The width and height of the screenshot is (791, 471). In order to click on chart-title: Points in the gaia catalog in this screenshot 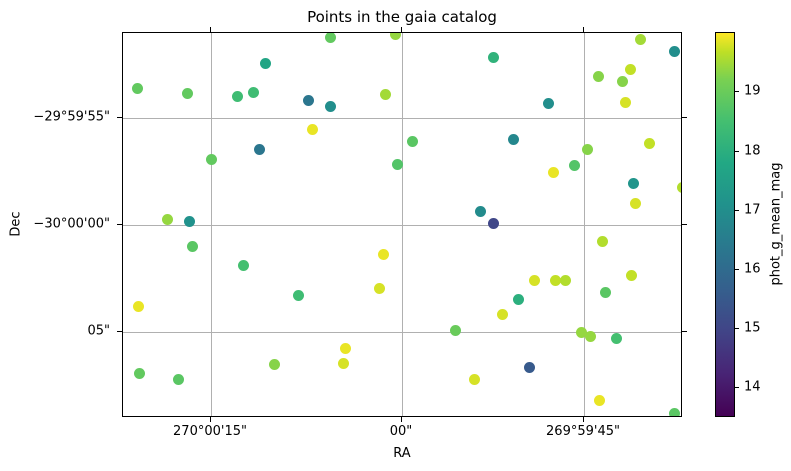, I will do `click(402, 17)`.